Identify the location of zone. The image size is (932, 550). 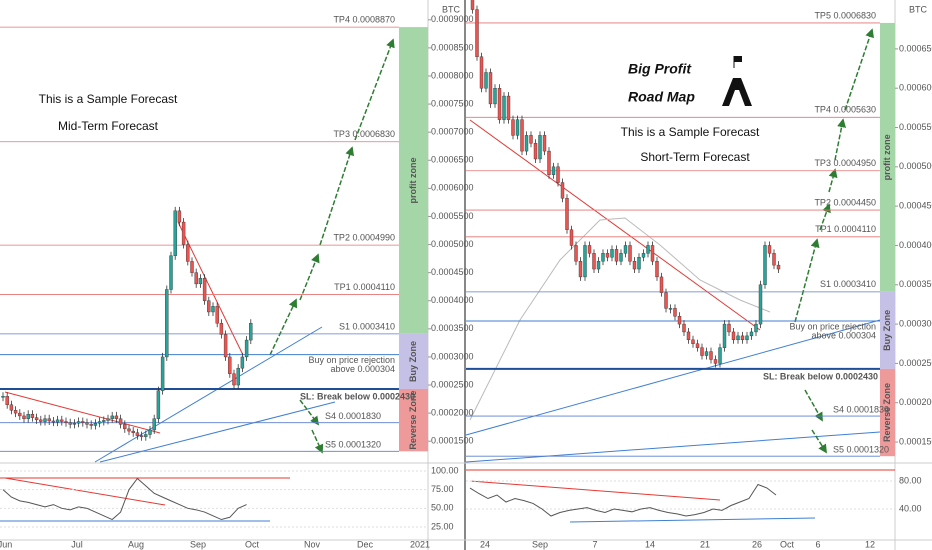
(413, 361).